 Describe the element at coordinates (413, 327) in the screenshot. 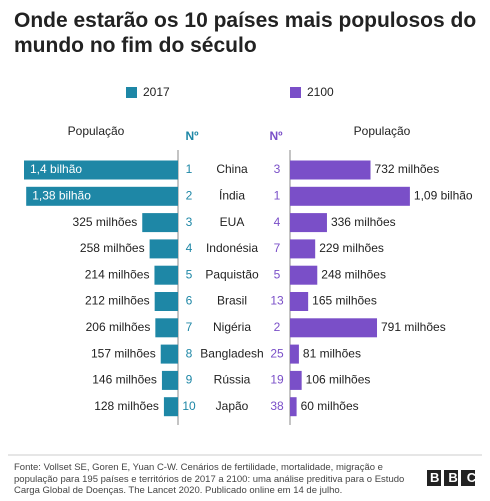

I see `value-label: 791 milhões` at that location.